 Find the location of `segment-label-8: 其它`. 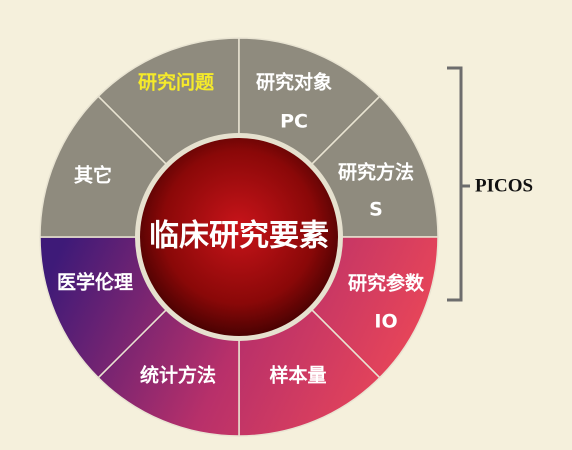

segment-label-8: 其它 is located at coordinates (93, 175).